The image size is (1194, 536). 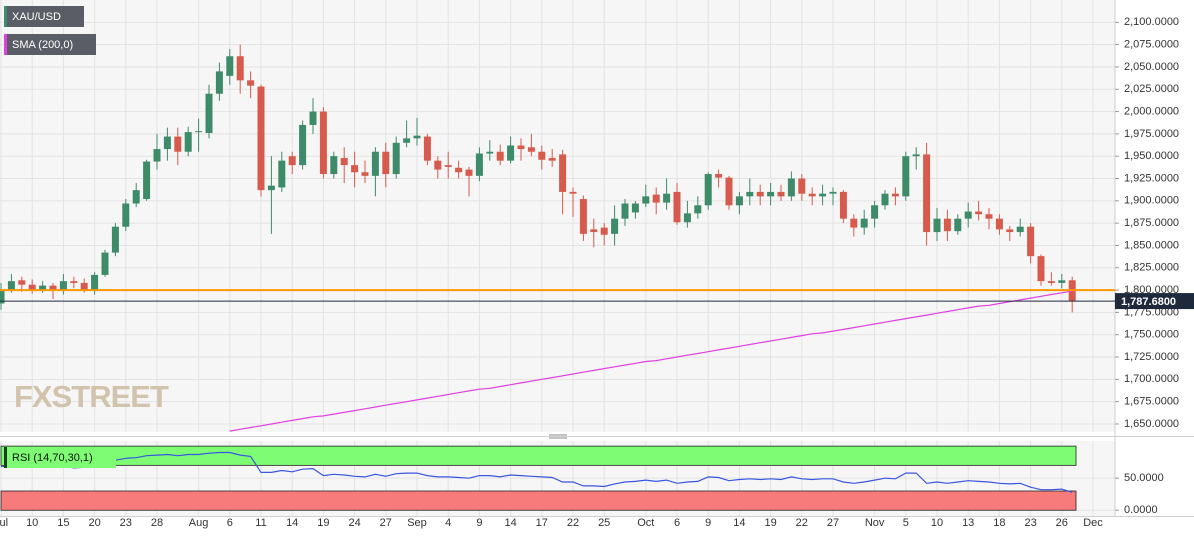 What do you see at coordinates (1093, 523) in the screenshot?
I see `x-tick-label: Dec` at bounding box center [1093, 523].